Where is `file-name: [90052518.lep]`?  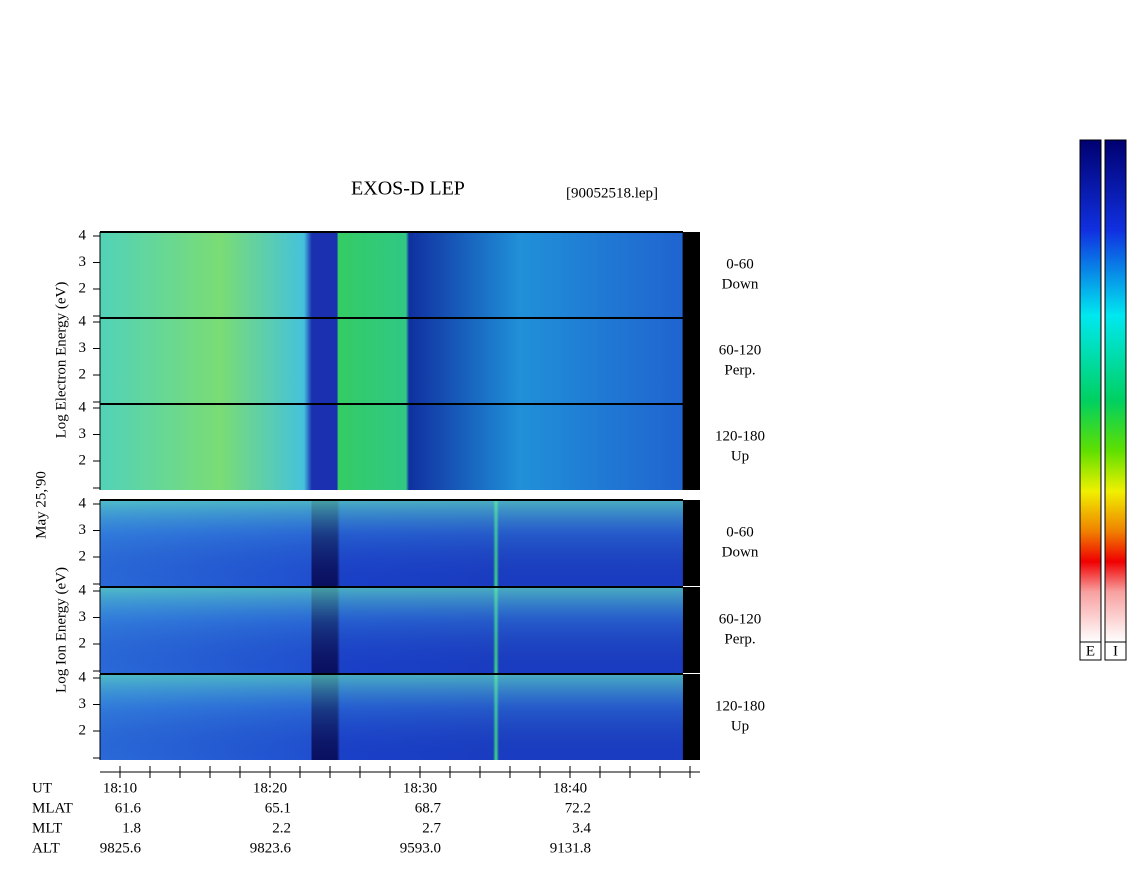 file-name: [90052518.lep] is located at coordinates (612, 193).